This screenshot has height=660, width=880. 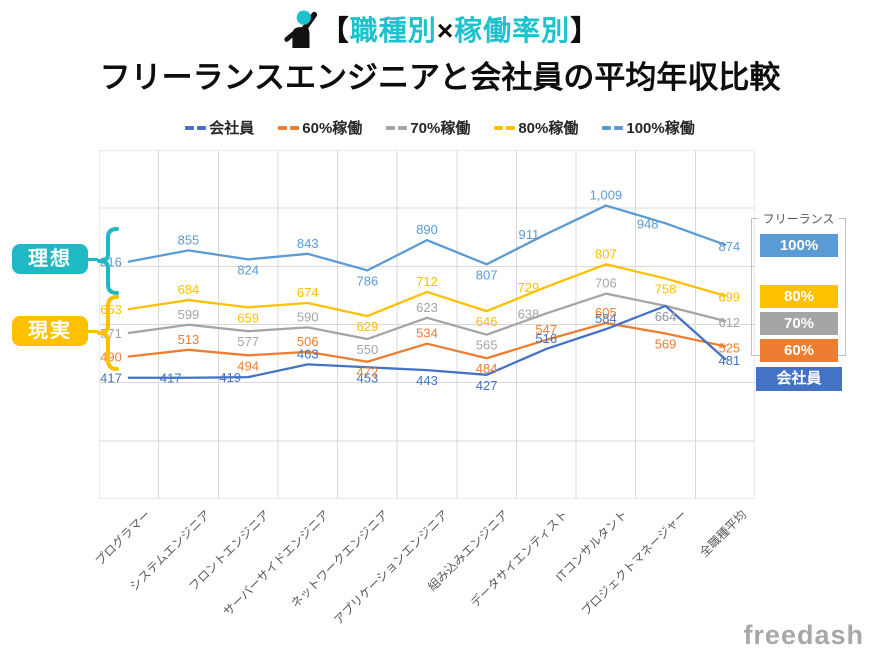 I want to click on data-label: 706, so click(x=606, y=283).